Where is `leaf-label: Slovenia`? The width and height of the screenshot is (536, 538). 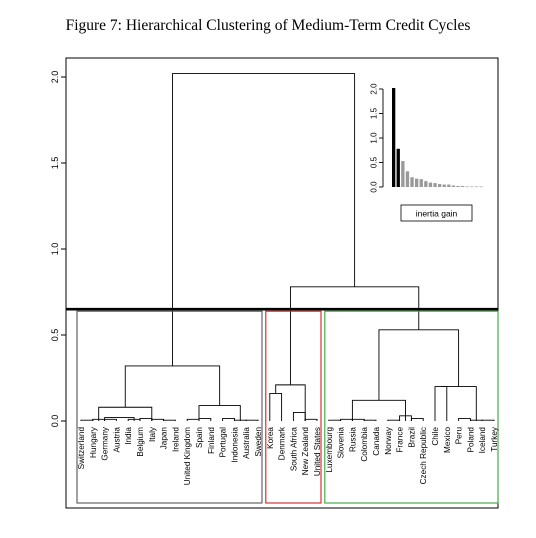 leaf-label: Slovenia is located at coordinates (341, 443).